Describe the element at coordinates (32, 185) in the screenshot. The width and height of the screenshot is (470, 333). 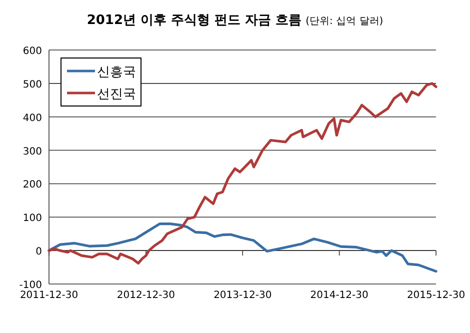
I see `y-tick-label: 200` at that location.